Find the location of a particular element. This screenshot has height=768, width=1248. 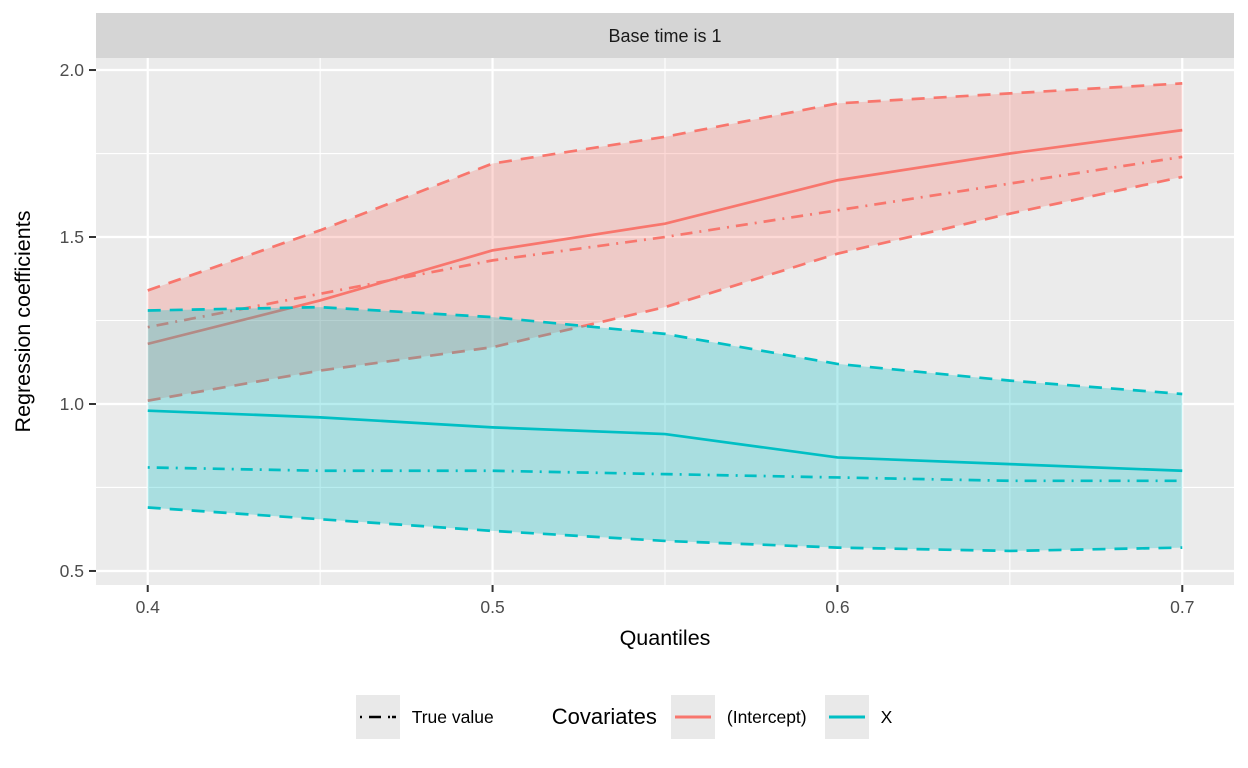

y-axis-title: Regression coefficients is located at coordinates (23, 322).